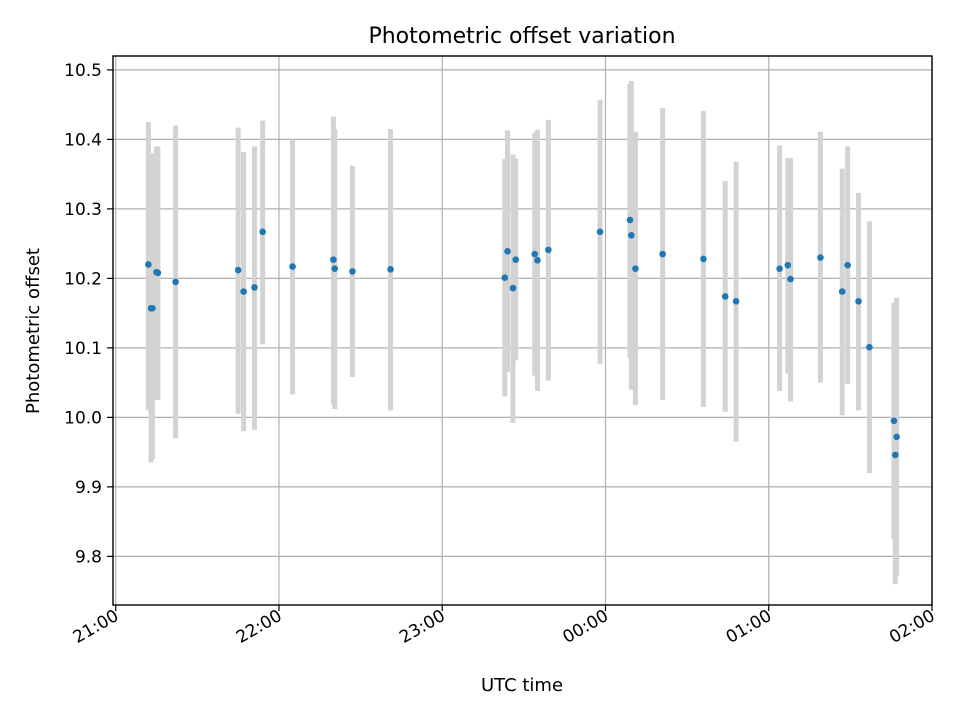 The width and height of the screenshot is (960, 720). What do you see at coordinates (33, 331) in the screenshot?
I see `y-axis-label: Photometric offset` at bounding box center [33, 331].